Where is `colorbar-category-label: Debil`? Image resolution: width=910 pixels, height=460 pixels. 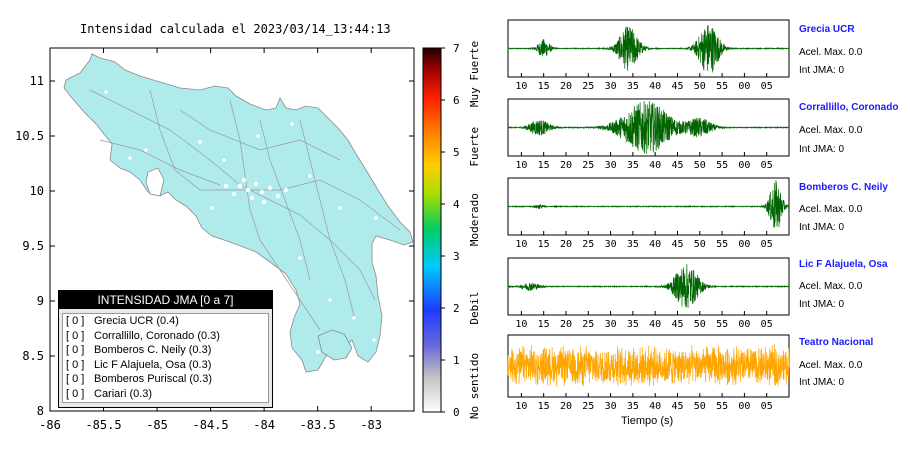 colorbar-category-label: Debil is located at coordinates (474, 307).